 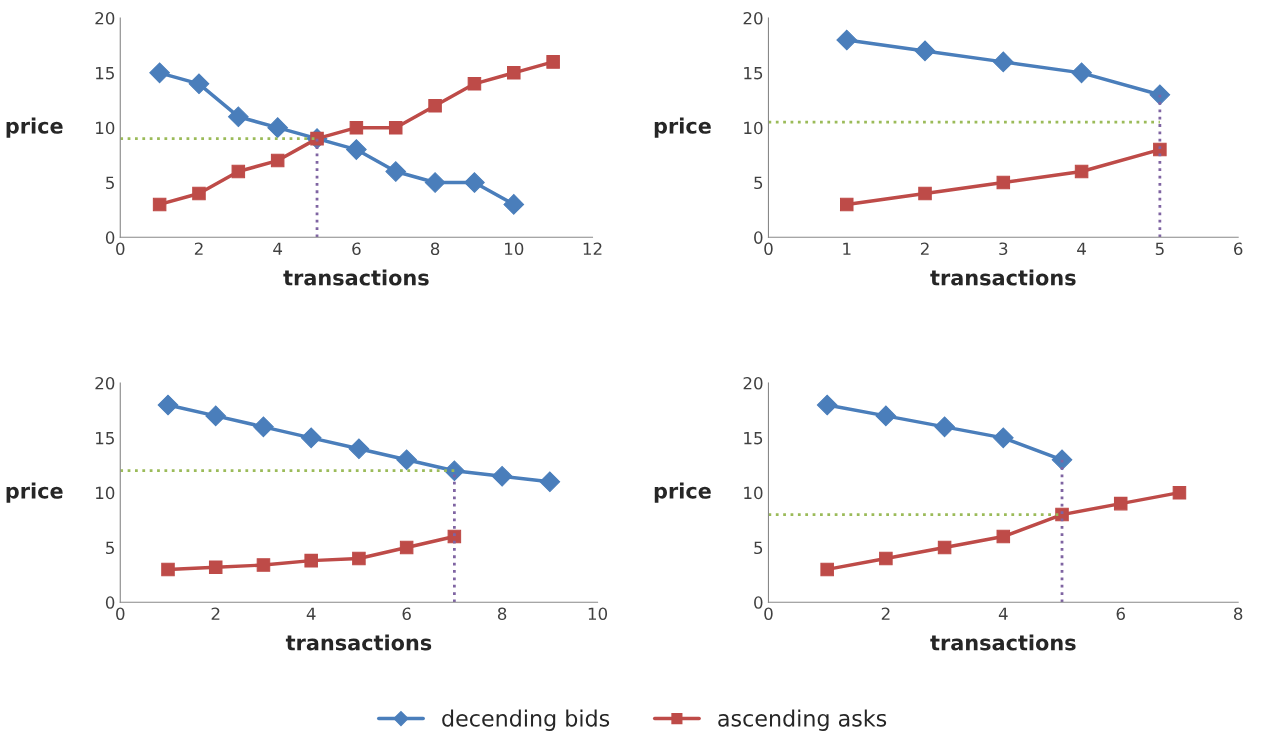 I want to click on x-tick-label: 3, so click(x=1003, y=249).